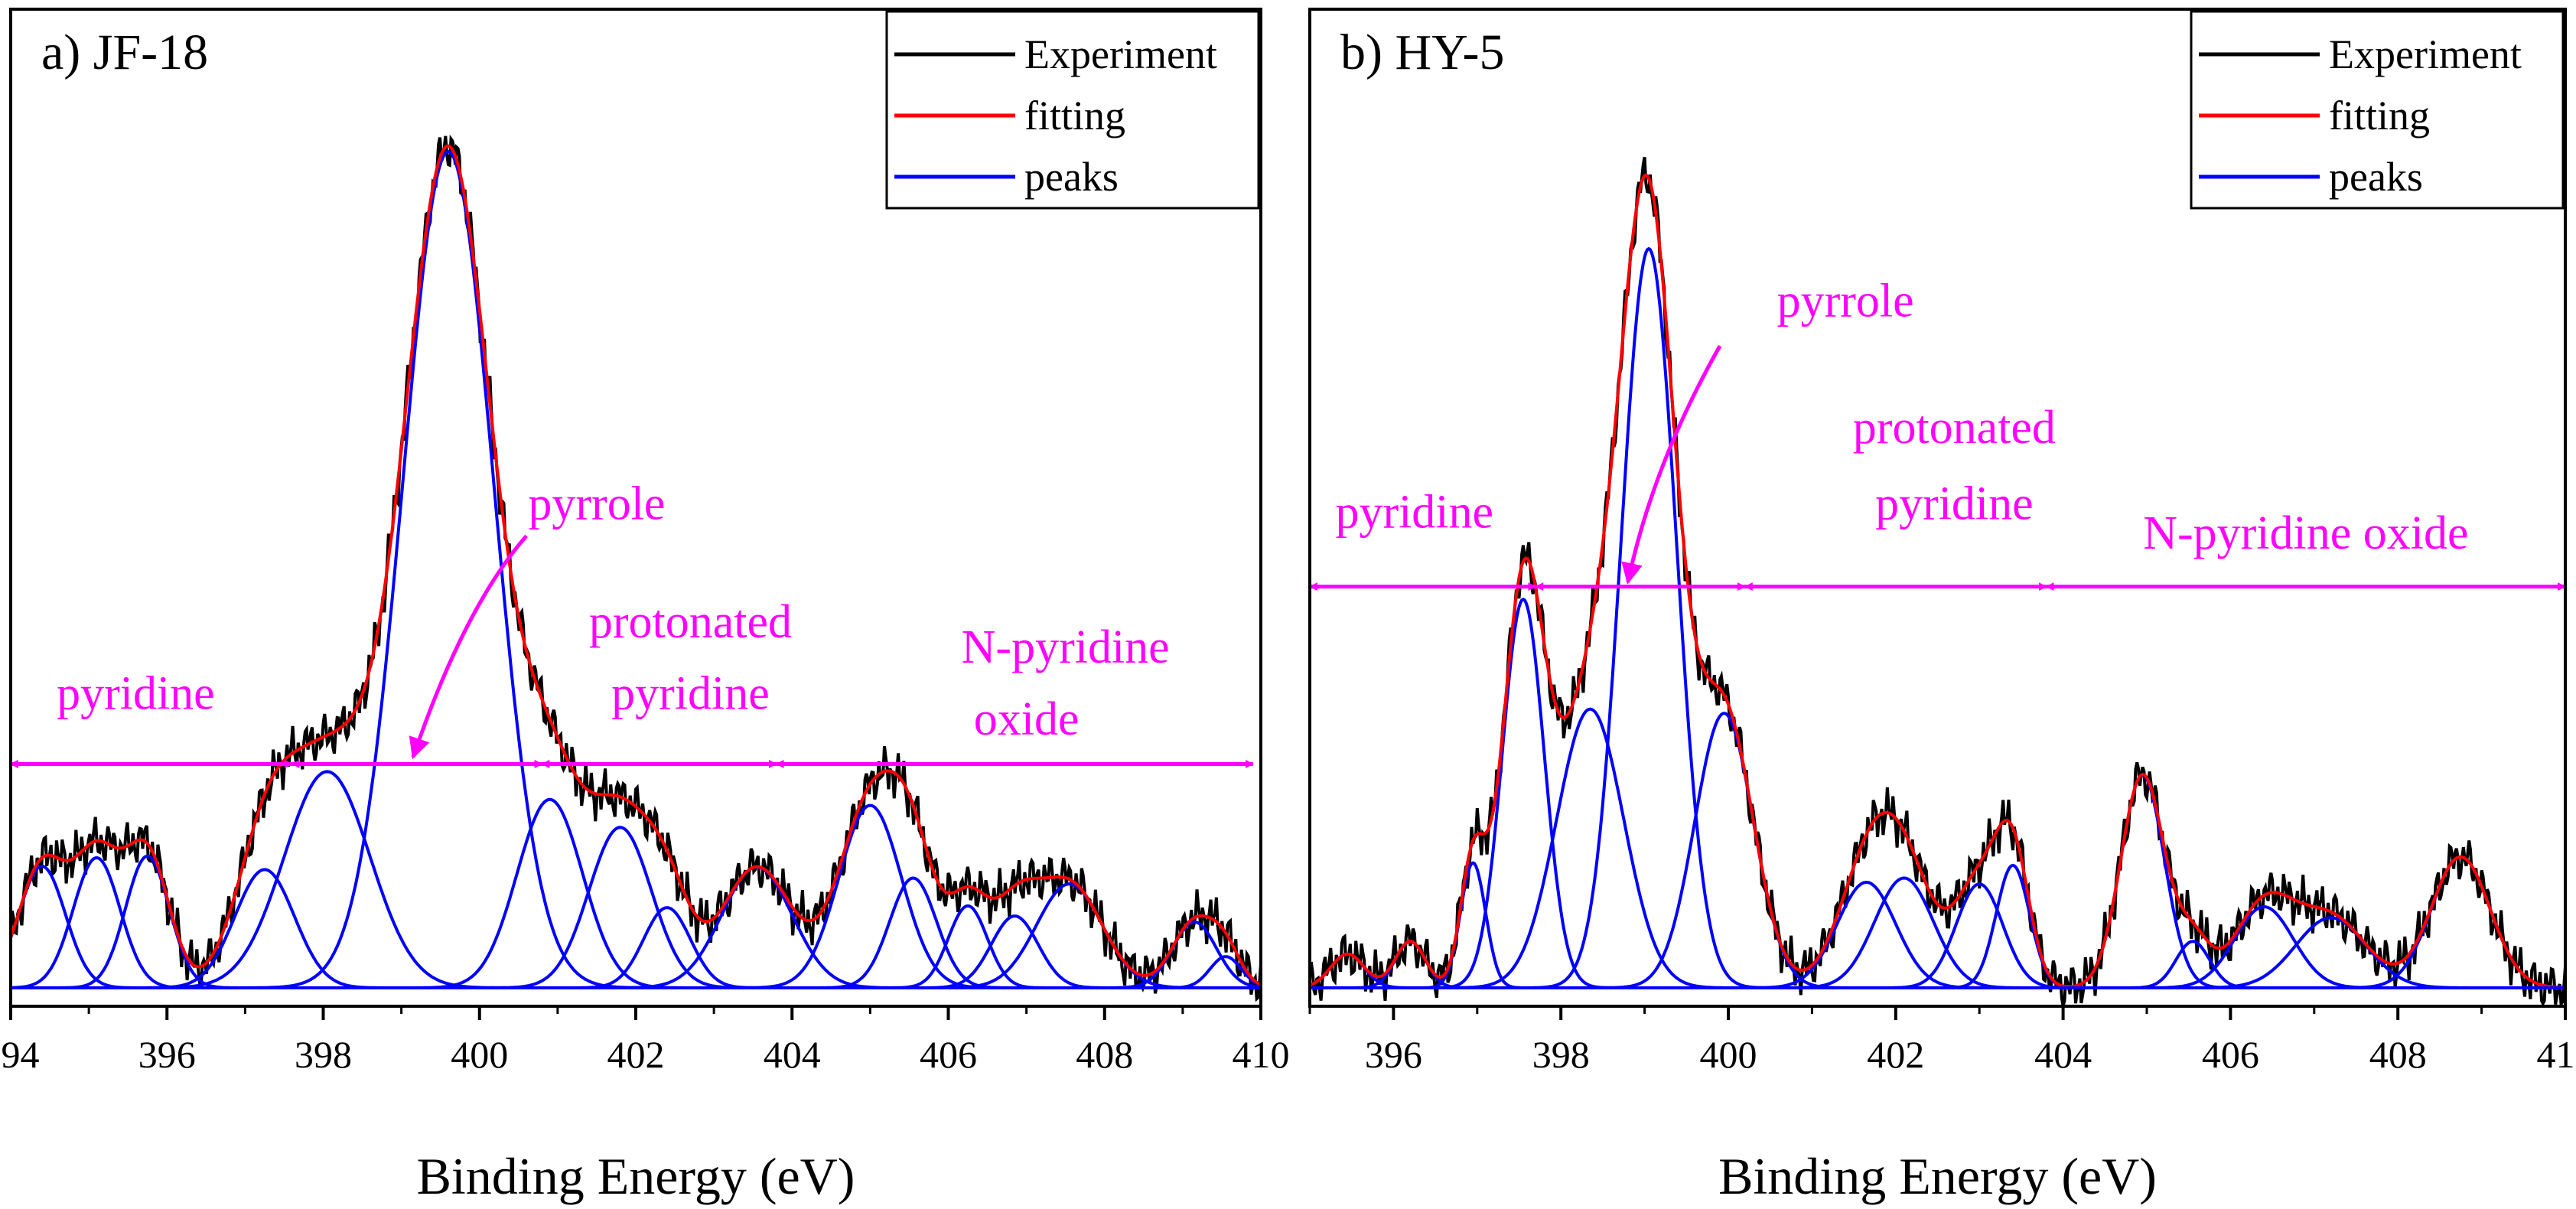 Image resolution: width=2576 pixels, height=1209 pixels. I want to click on panel-label: a) JF-18, so click(125, 52).